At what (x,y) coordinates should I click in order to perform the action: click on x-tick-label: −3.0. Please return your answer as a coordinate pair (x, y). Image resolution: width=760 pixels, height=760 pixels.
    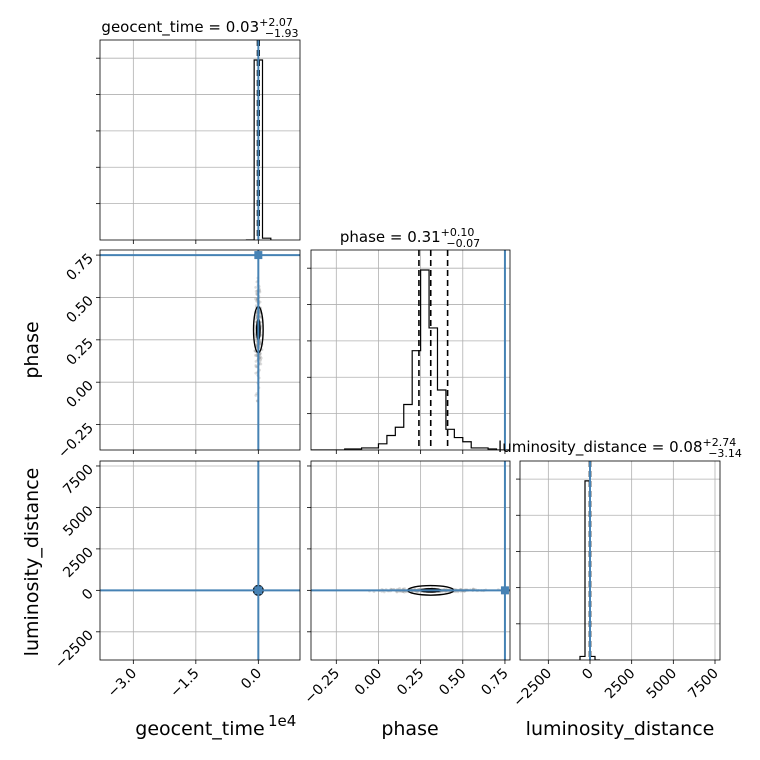
    Looking at the image, I should click on (122, 683).